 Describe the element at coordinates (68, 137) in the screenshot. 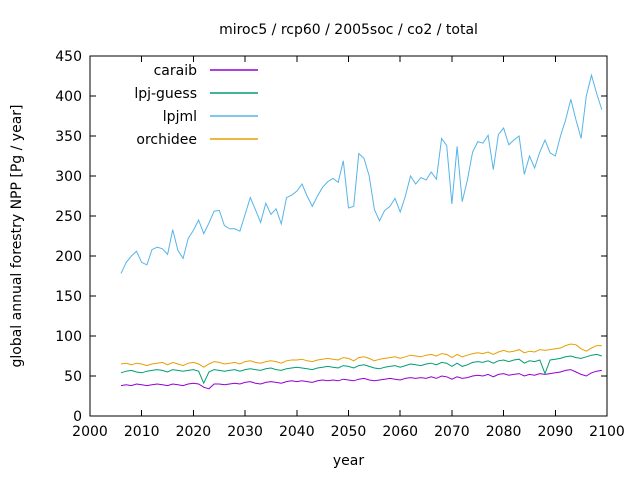

I see `y-tick-label: 350` at that location.